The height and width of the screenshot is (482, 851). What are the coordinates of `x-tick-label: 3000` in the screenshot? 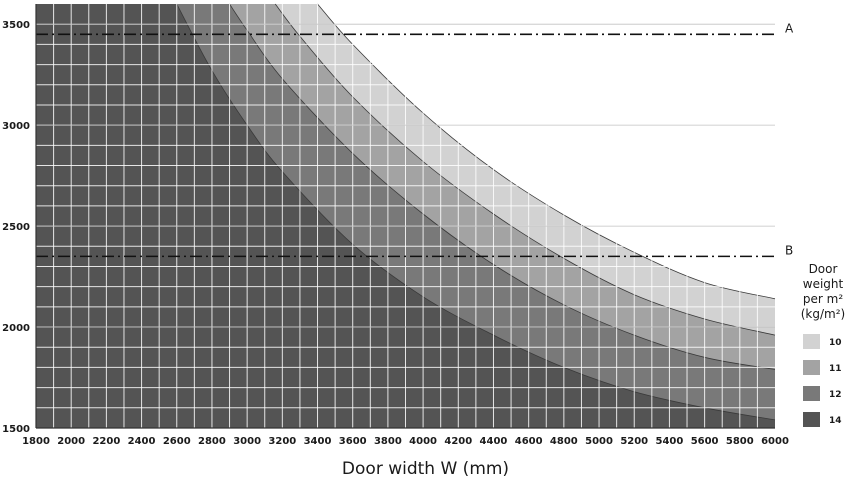 It's located at (247, 441).